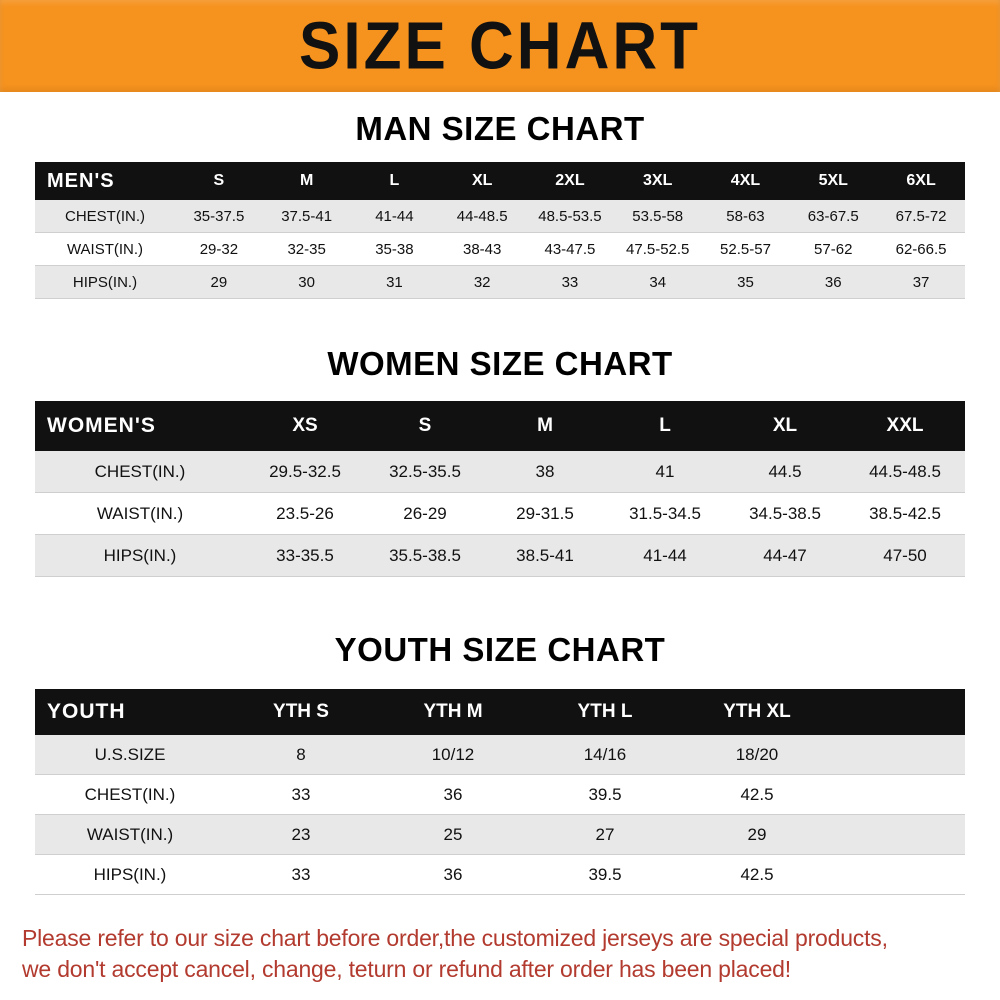 This screenshot has height=1000, width=1000. Describe the element at coordinates (745, 282) in the screenshot. I see `size-value-cell: 35` at that location.